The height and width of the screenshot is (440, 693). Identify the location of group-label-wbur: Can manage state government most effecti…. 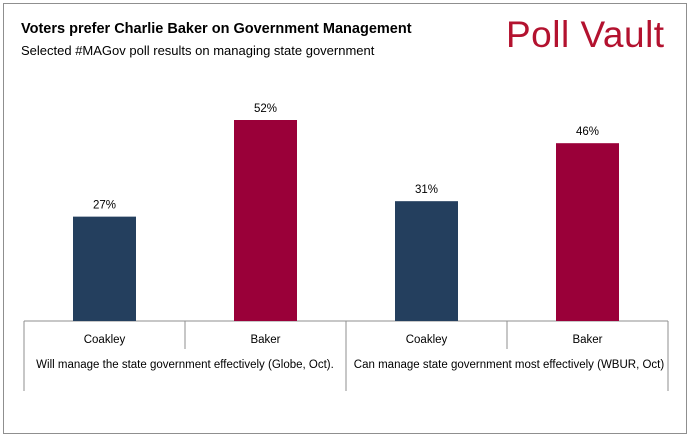
(509, 365).